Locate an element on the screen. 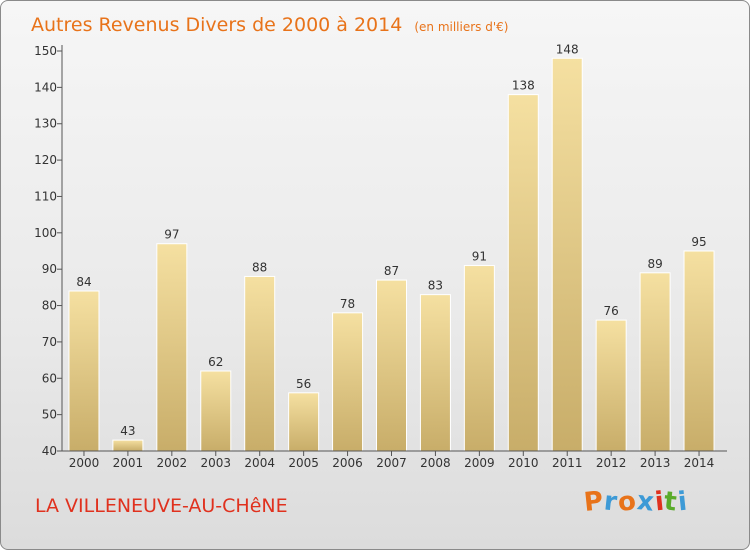  x-tick-label-2013: 2013 is located at coordinates (655, 463).